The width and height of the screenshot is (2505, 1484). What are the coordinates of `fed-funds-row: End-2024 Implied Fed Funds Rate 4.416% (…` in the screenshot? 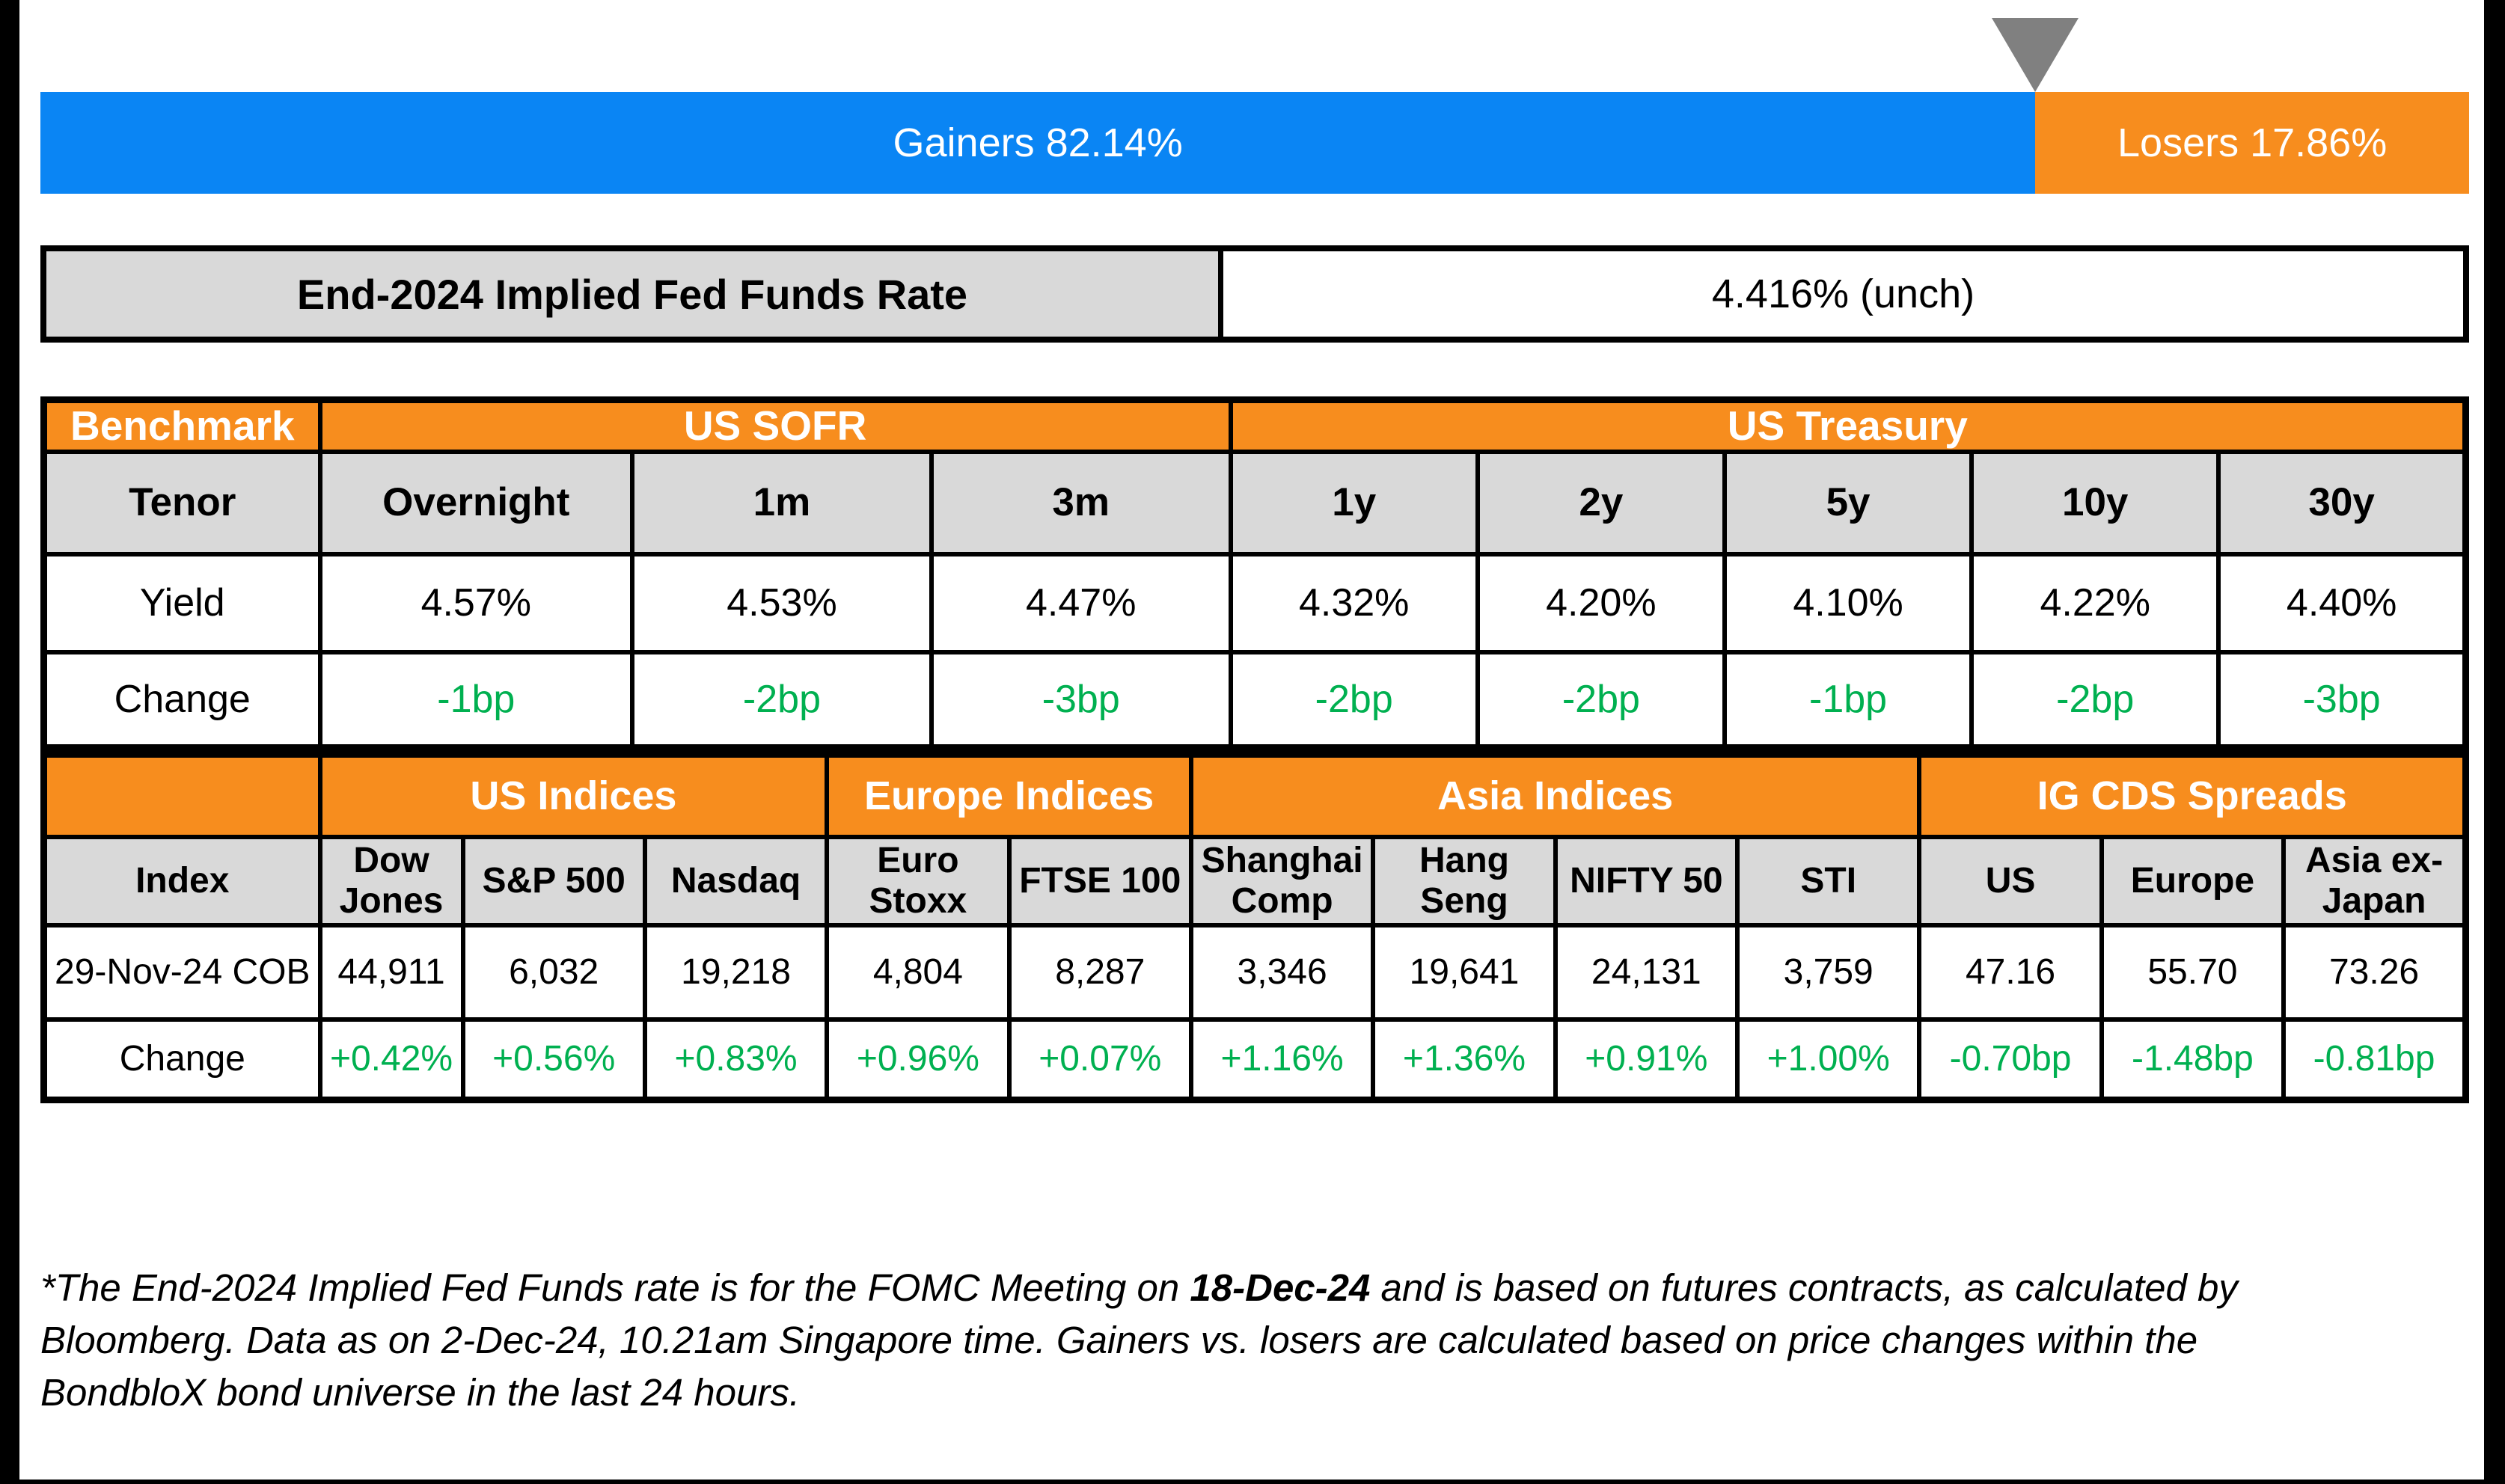 It's located at (1255, 294).